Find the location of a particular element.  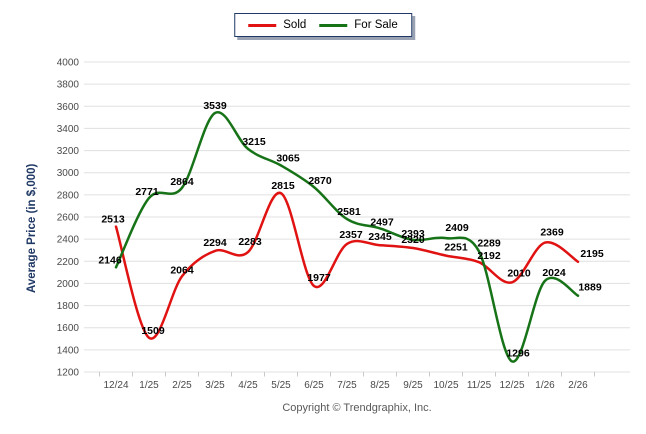

copyright-text: Copyright © Trendgraphix, Inc. is located at coordinates (357, 408).